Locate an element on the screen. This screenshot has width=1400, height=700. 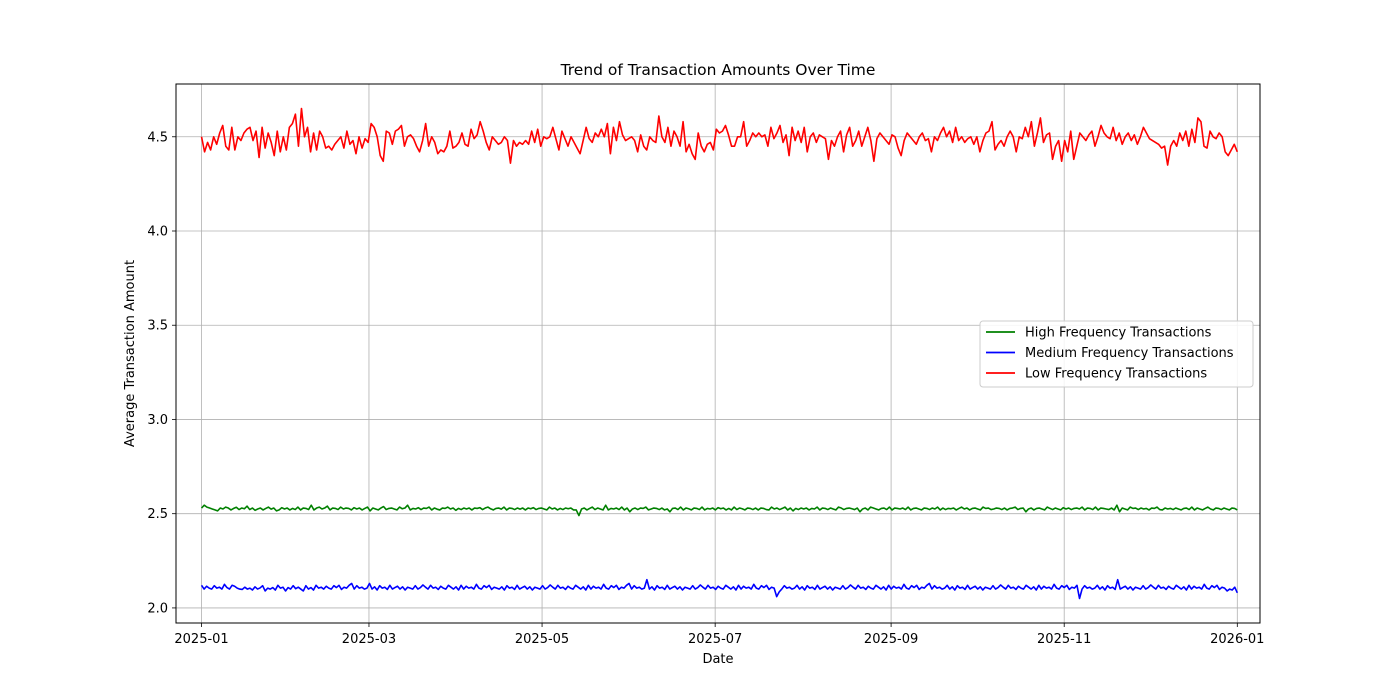
y-tick-label: 3.5 is located at coordinates (157, 326).